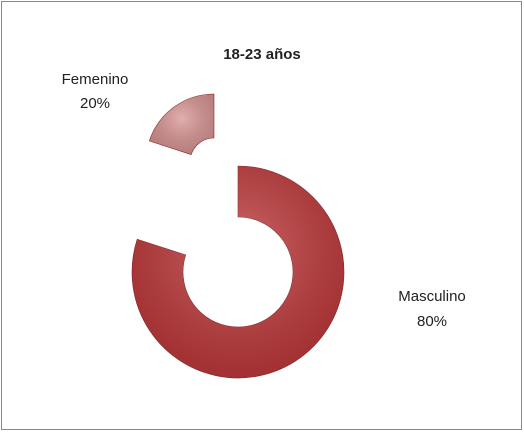  Describe the element at coordinates (181, 124) in the screenshot. I see `slice-shading` at that location.